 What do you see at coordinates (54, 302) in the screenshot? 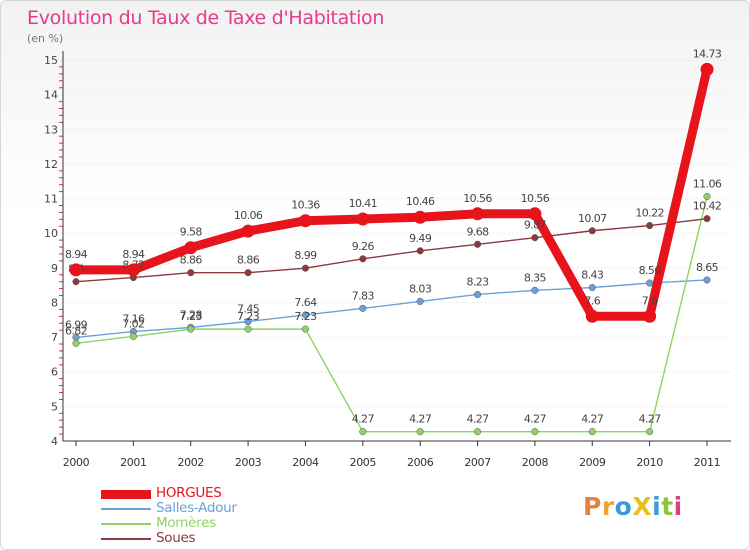
I see `y-tick-label: 8` at bounding box center [54, 302].